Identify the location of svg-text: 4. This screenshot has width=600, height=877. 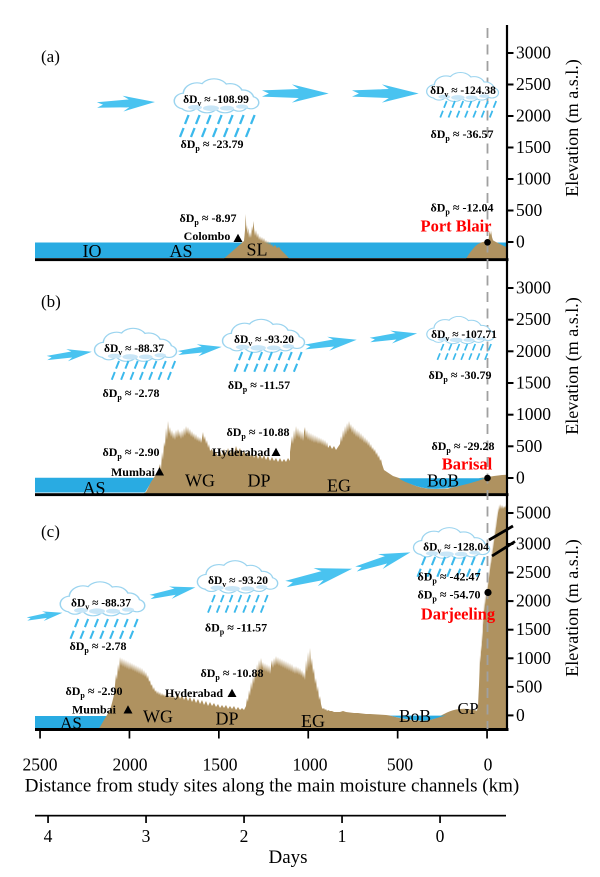
(48, 836).